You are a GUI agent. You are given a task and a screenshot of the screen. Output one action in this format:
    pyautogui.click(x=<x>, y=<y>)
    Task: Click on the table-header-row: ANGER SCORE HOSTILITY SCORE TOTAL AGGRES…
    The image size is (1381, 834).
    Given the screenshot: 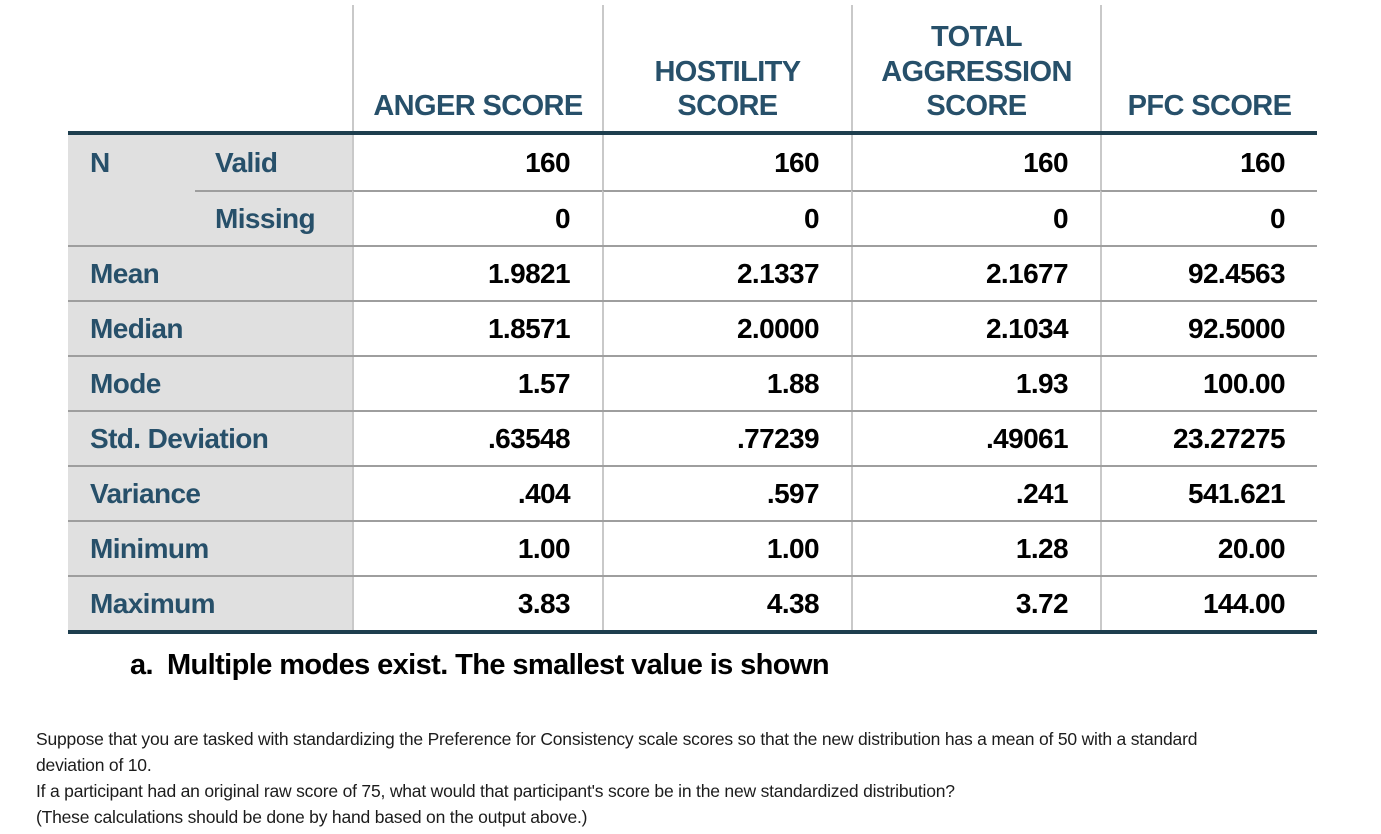 What is the action you would take?
    pyautogui.click(x=692, y=68)
    